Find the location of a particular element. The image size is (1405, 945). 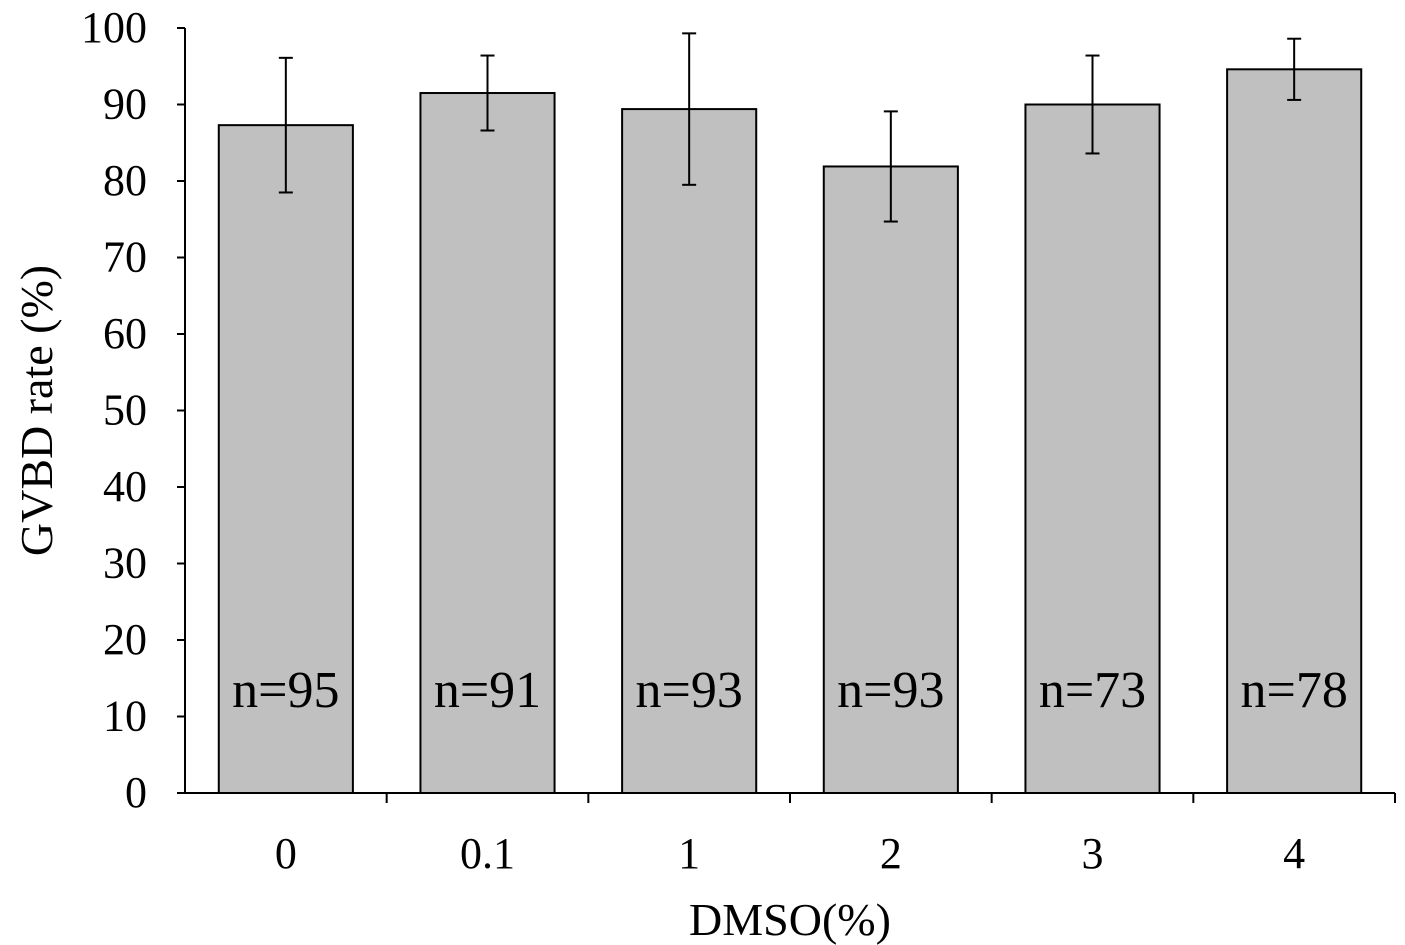

y-tick-label: 50 is located at coordinates (125, 410).